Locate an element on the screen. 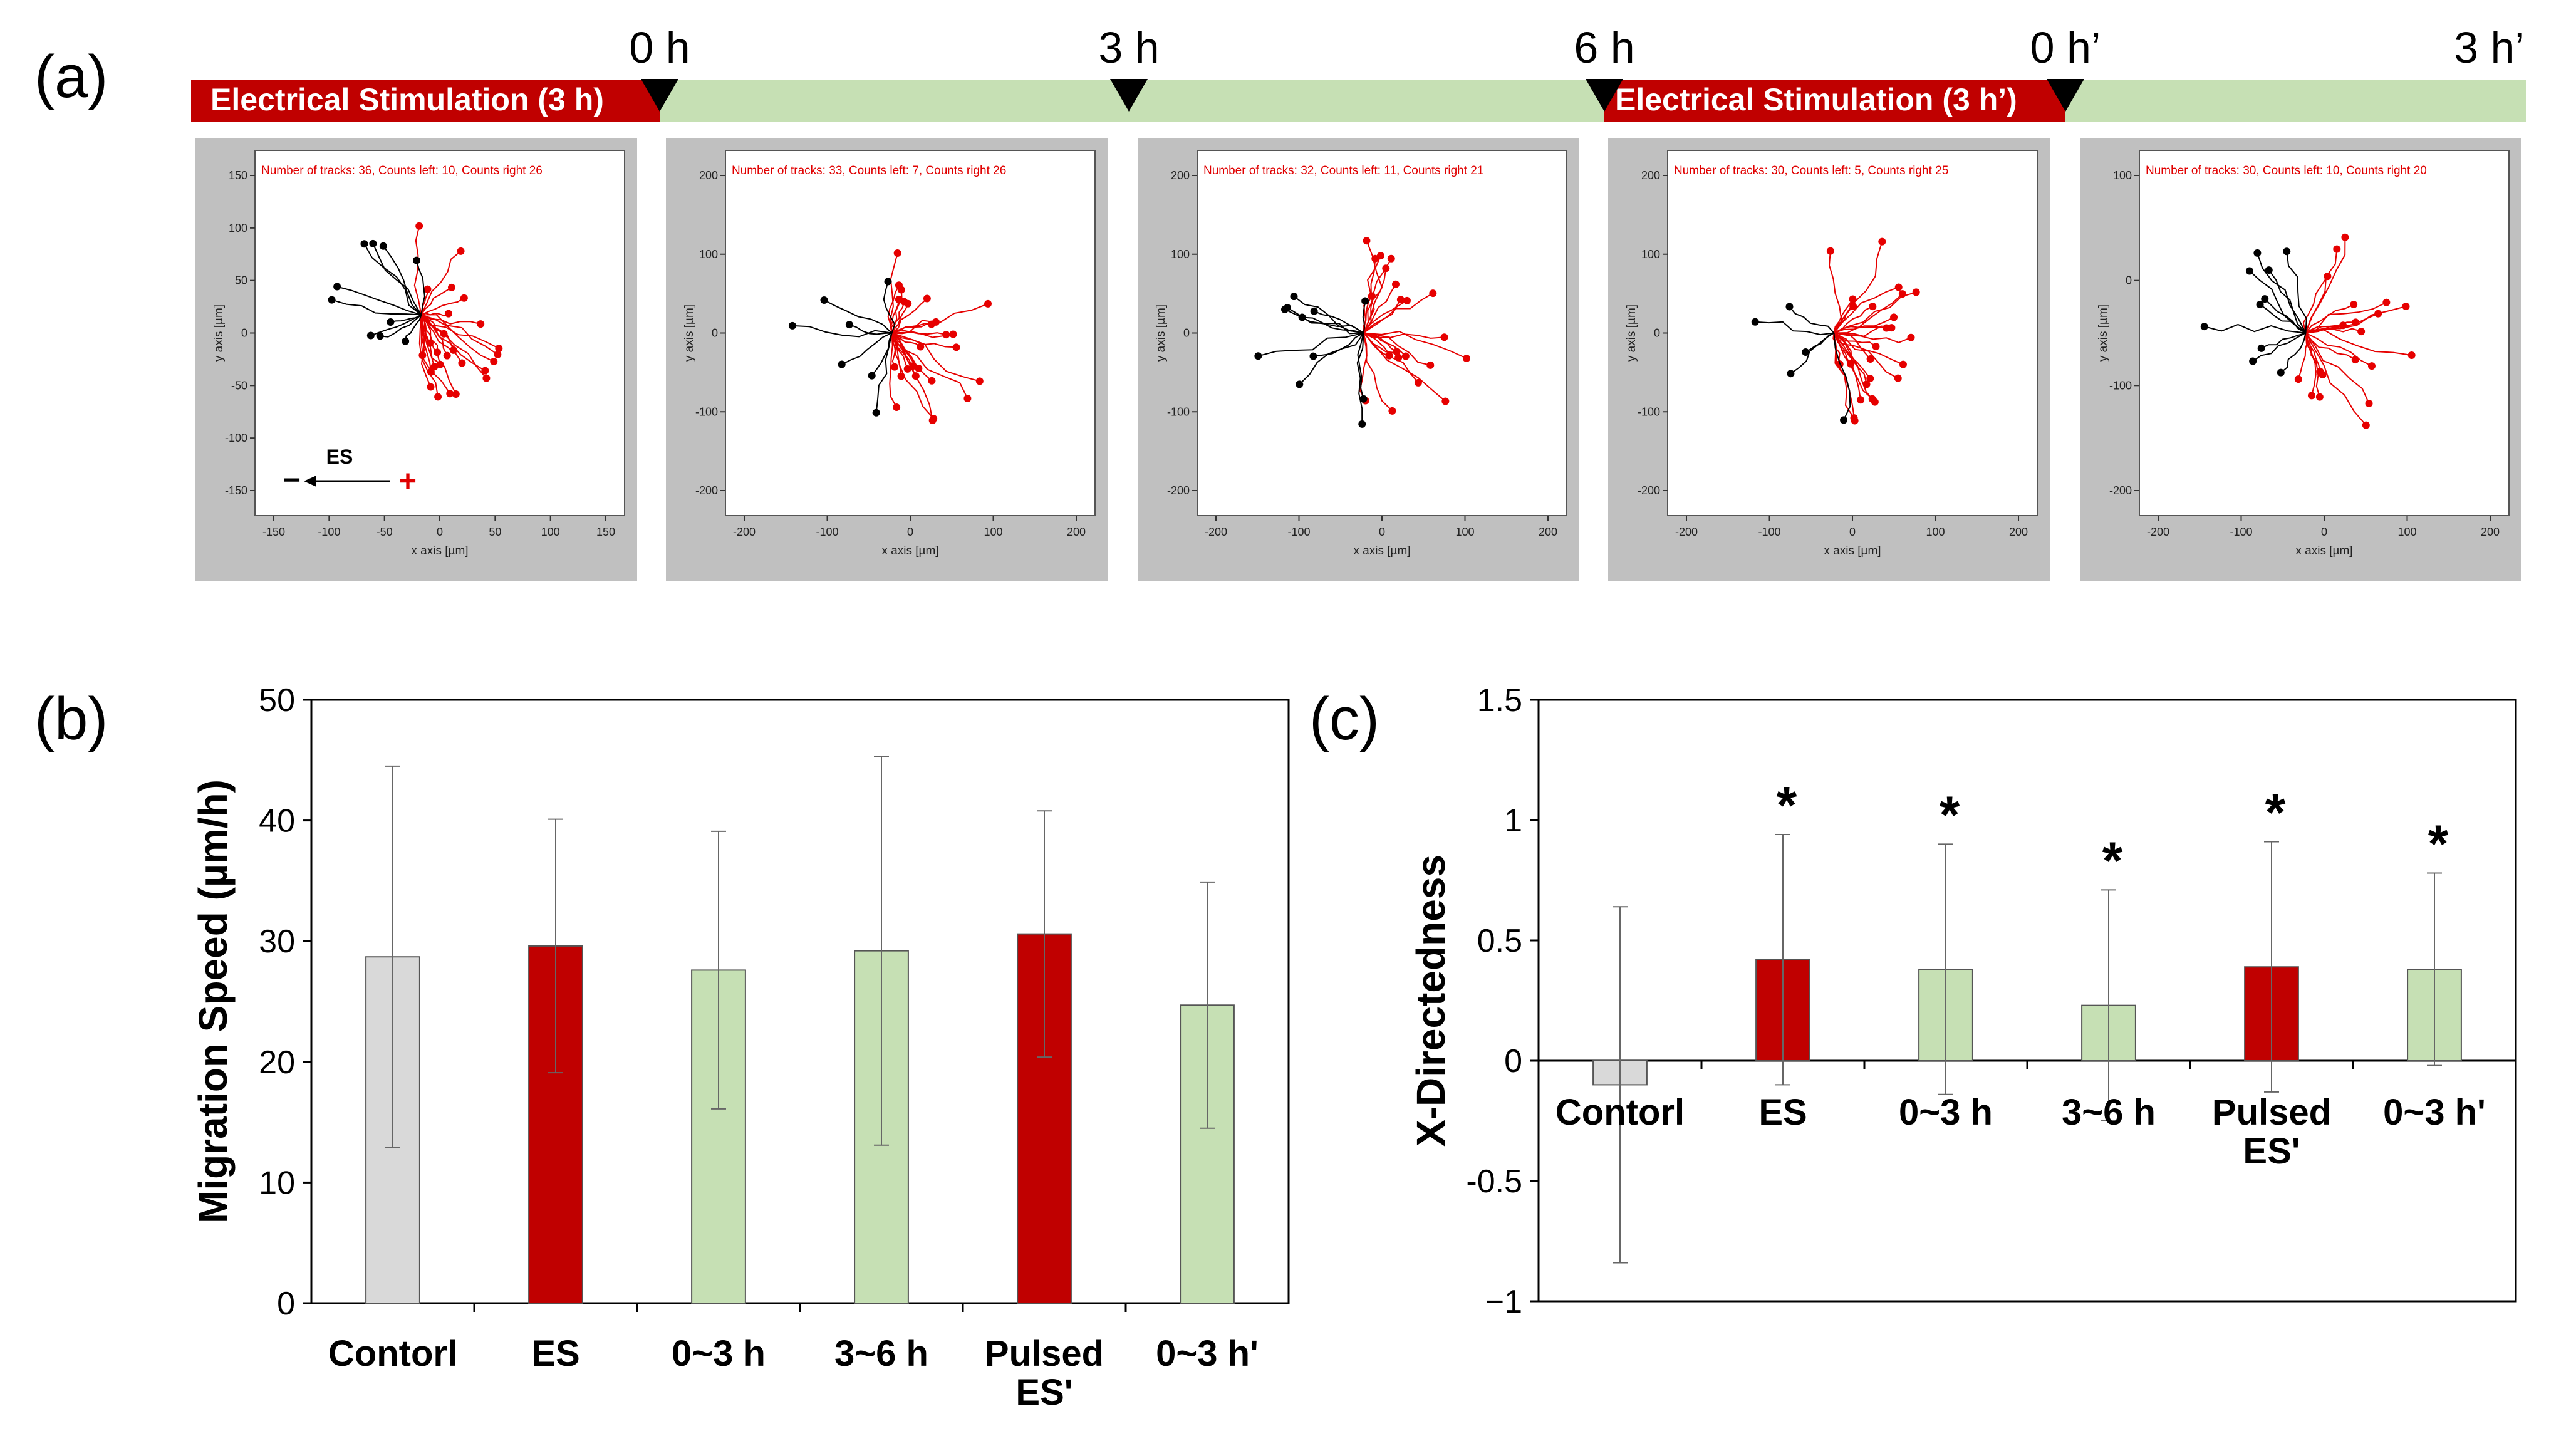 This screenshot has width=2576, height=1436. category-label: Contorl is located at coordinates (1620, 1112).